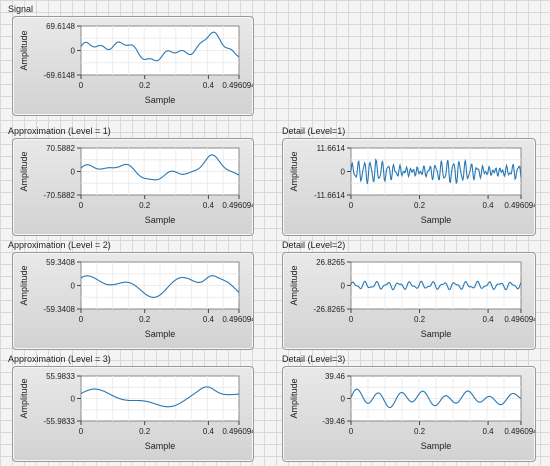 The width and height of the screenshot is (550, 466). Describe the element at coordinates (60, 376) in the screenshot. I see `y-tick-label: 55.9833` at that location.